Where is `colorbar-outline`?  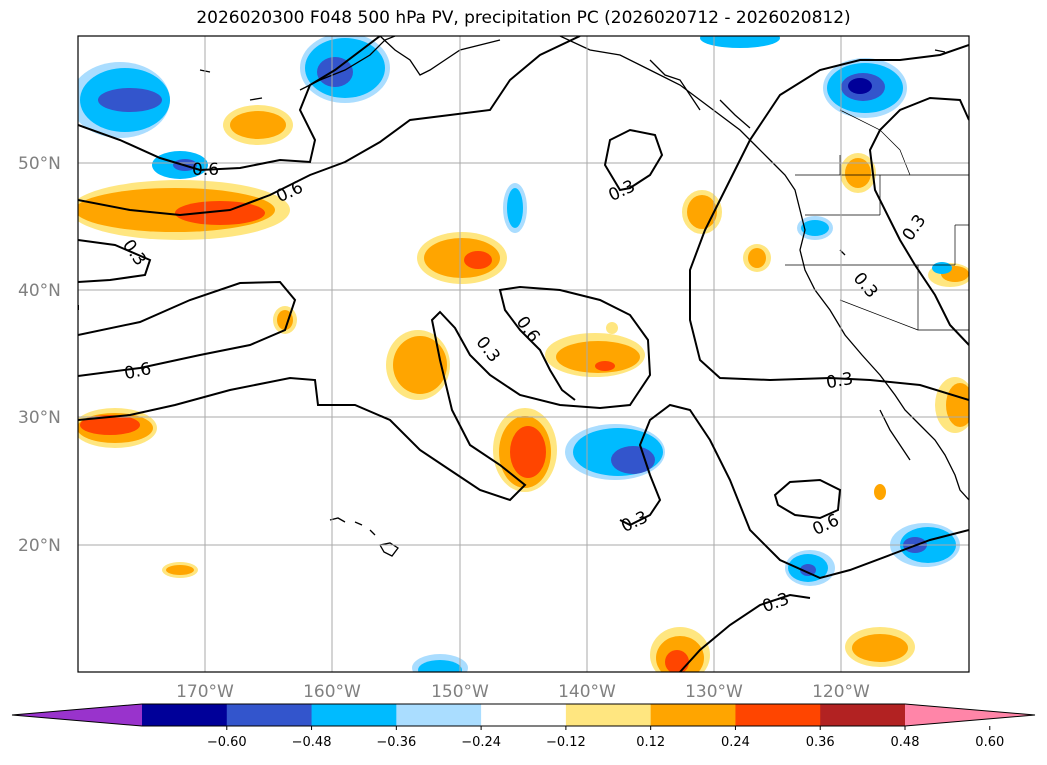
colorbar-outline is located at coordinates (523, 715).